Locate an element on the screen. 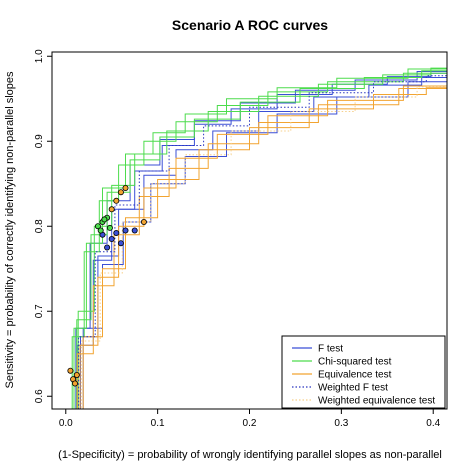 The image size is (474, 474). x-tick-label: 0.1 is located at coordinates (158, 423).